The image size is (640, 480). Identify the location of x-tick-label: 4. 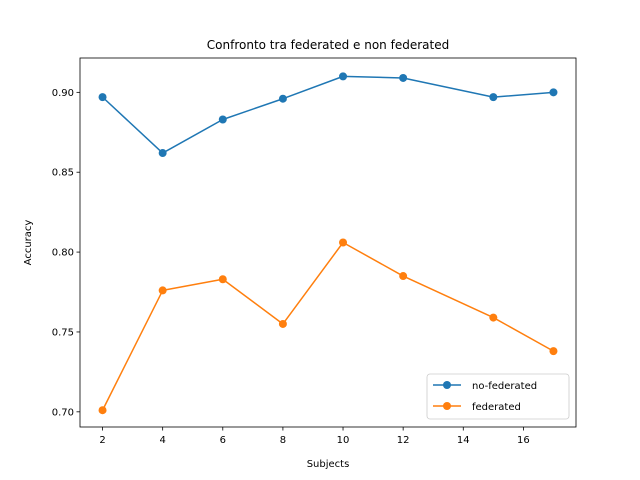
(162, 440).